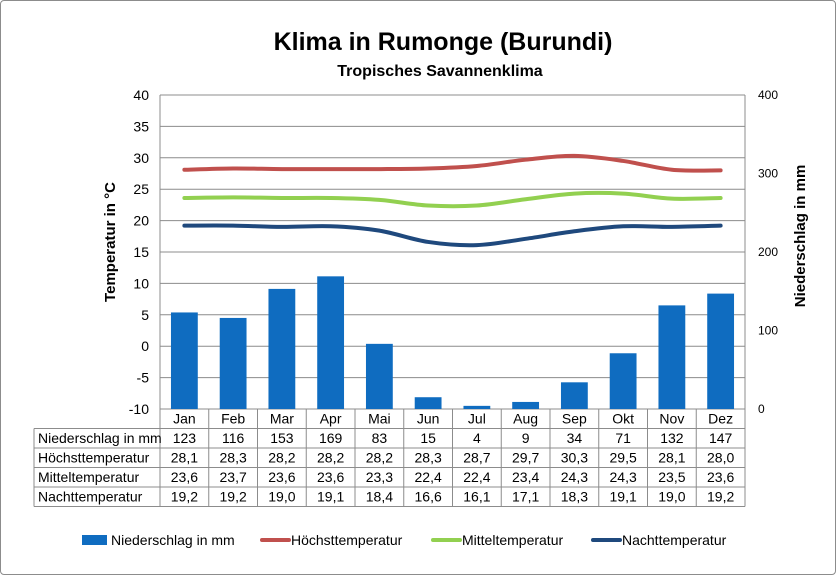  What do you see at coordinates (330, 477) in the screenshot?
I see `cell-mitteltemperatur-apr: 23,6` at bounding box center [330, 477].